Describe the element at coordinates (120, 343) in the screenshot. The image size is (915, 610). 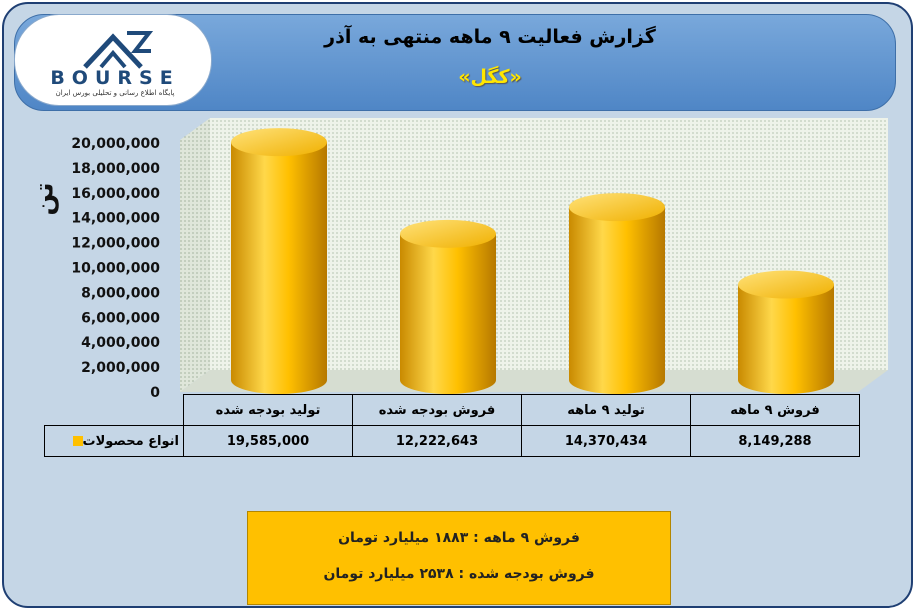
I see `y-tick-label: 4,000,000` at that location.